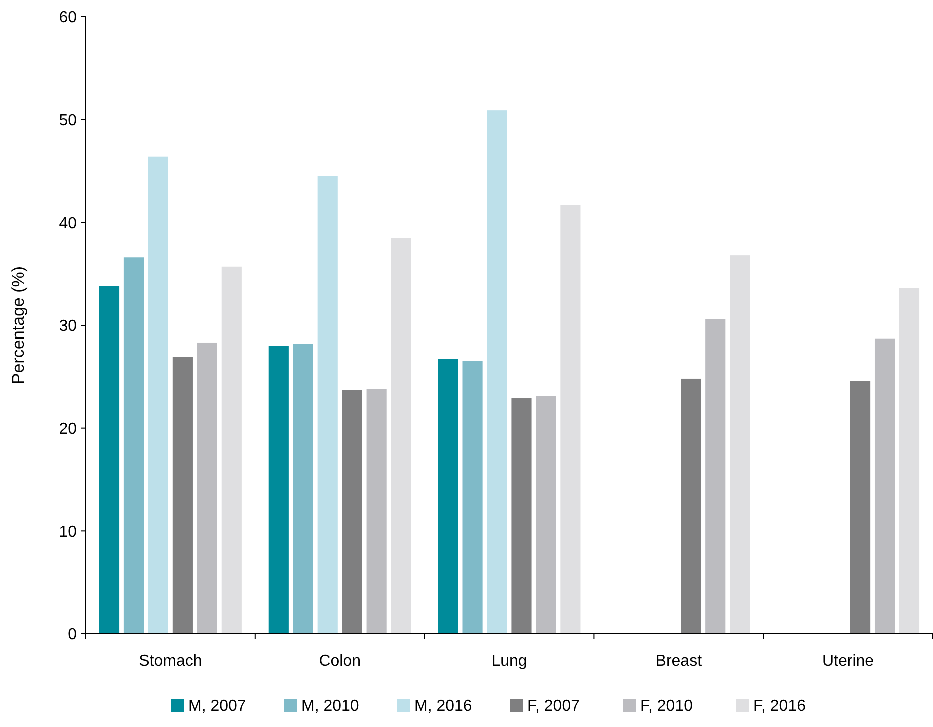 This screenshot has height=727, width=933. I want to click on legend-label: M, 2010, so click(331, 706).